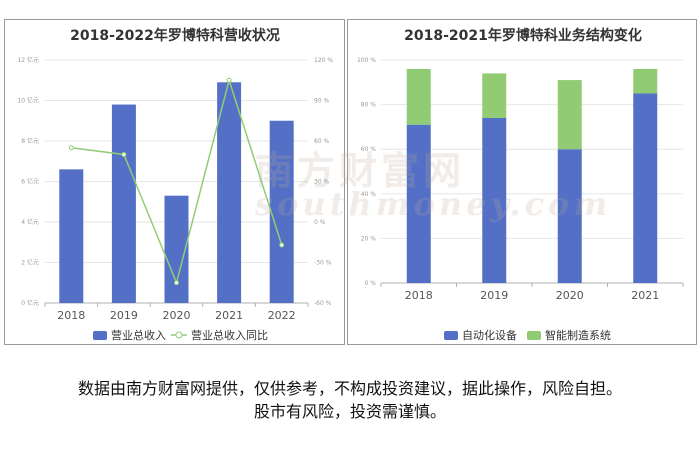  I want to click on disclaimer-line-1: 数据由南方财富网提供，仅供参考，不构成投资建议，据此操作，风险自担。, so click(349, 388).